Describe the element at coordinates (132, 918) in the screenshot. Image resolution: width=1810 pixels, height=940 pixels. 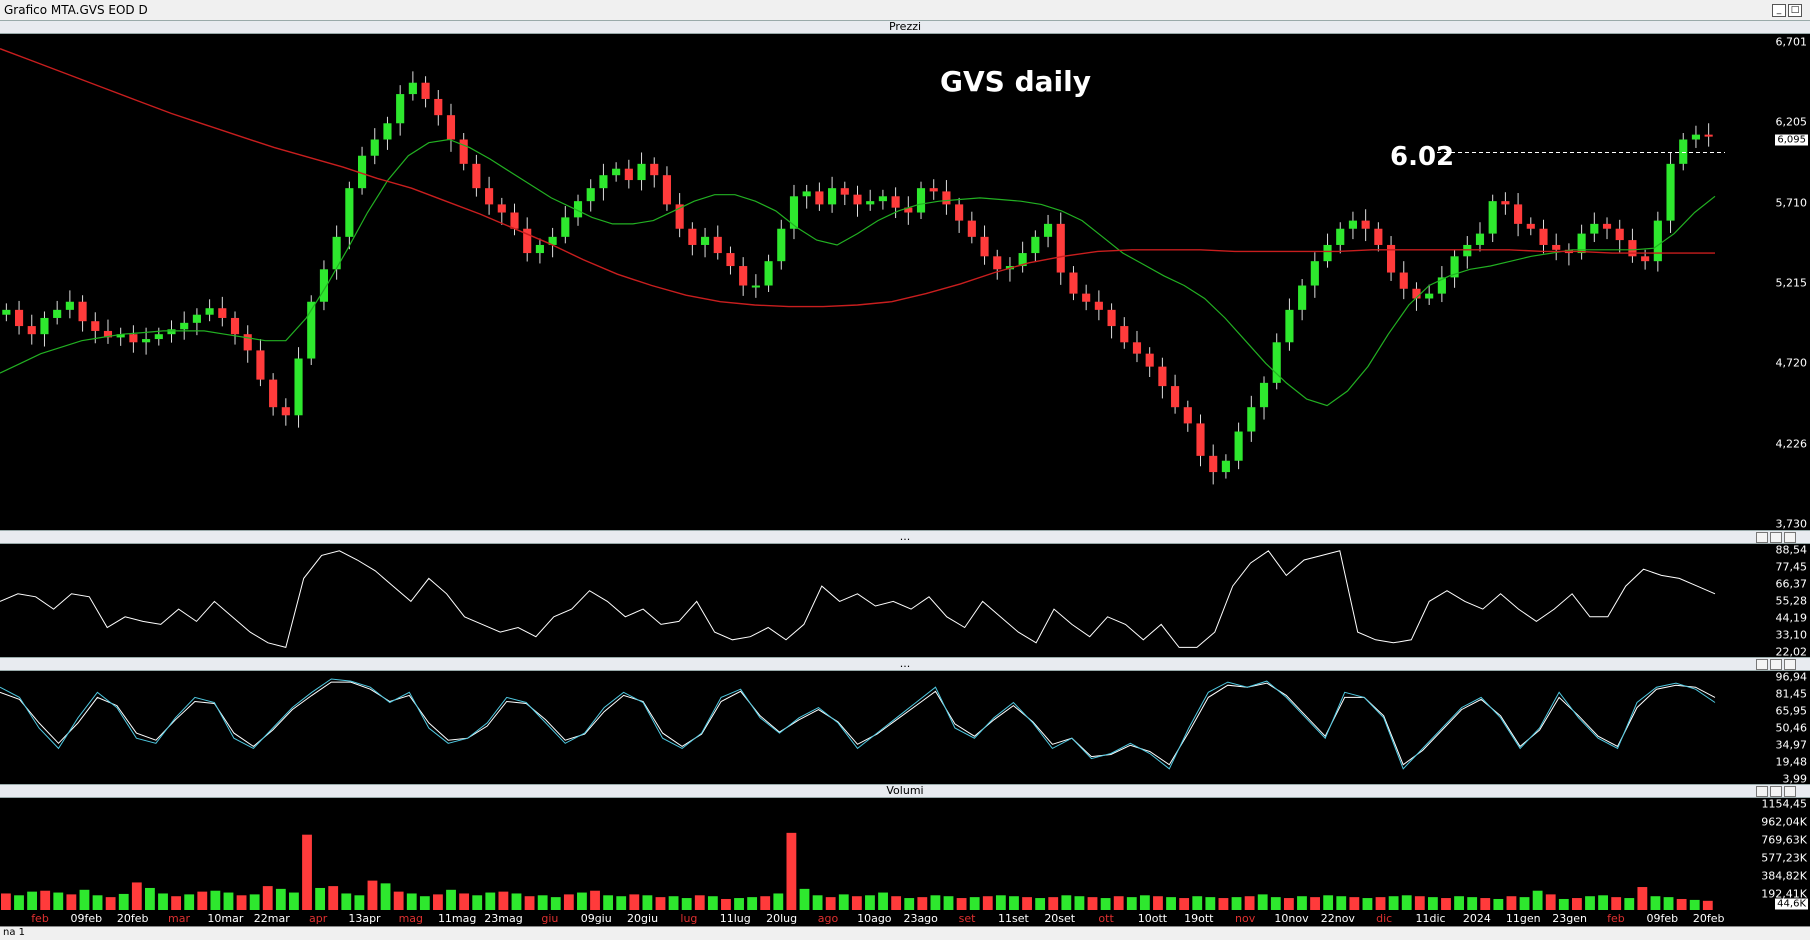
I see `date-tick-label: 20feb` at that location.